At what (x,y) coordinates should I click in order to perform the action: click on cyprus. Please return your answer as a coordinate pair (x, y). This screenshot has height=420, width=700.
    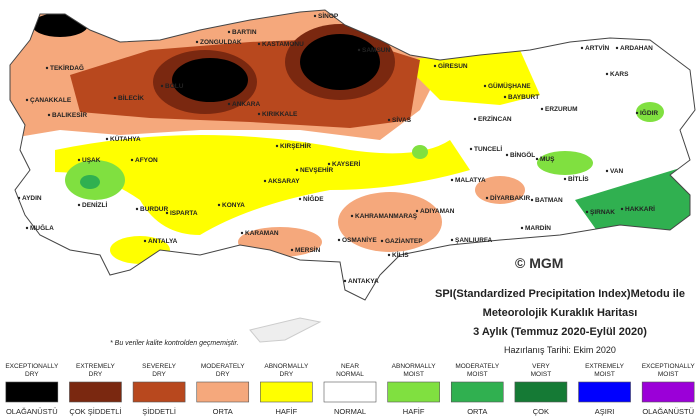
    Looking at the image, I should click on (285, 330).